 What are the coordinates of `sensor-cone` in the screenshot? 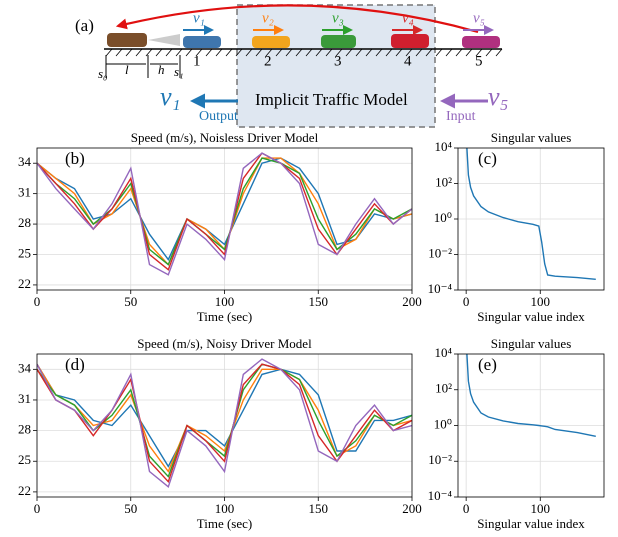 It's located at (164, 40).